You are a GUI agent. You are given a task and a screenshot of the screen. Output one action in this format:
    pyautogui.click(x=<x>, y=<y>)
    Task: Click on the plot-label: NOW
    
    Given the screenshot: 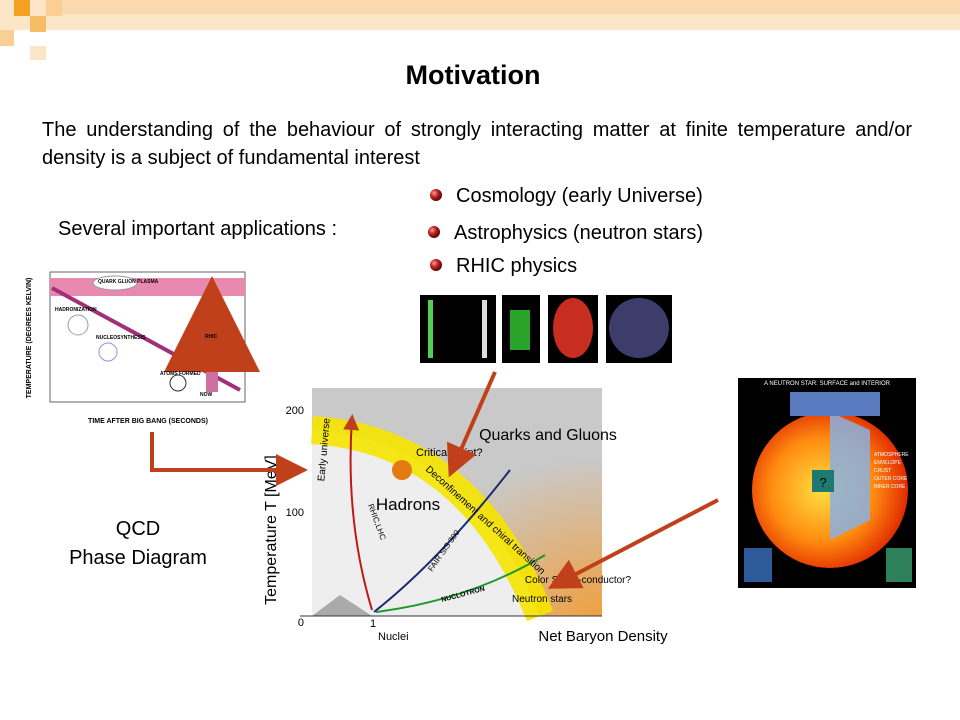 What is the action you would take?
    pyautogui.click(x=206, y=395)
    